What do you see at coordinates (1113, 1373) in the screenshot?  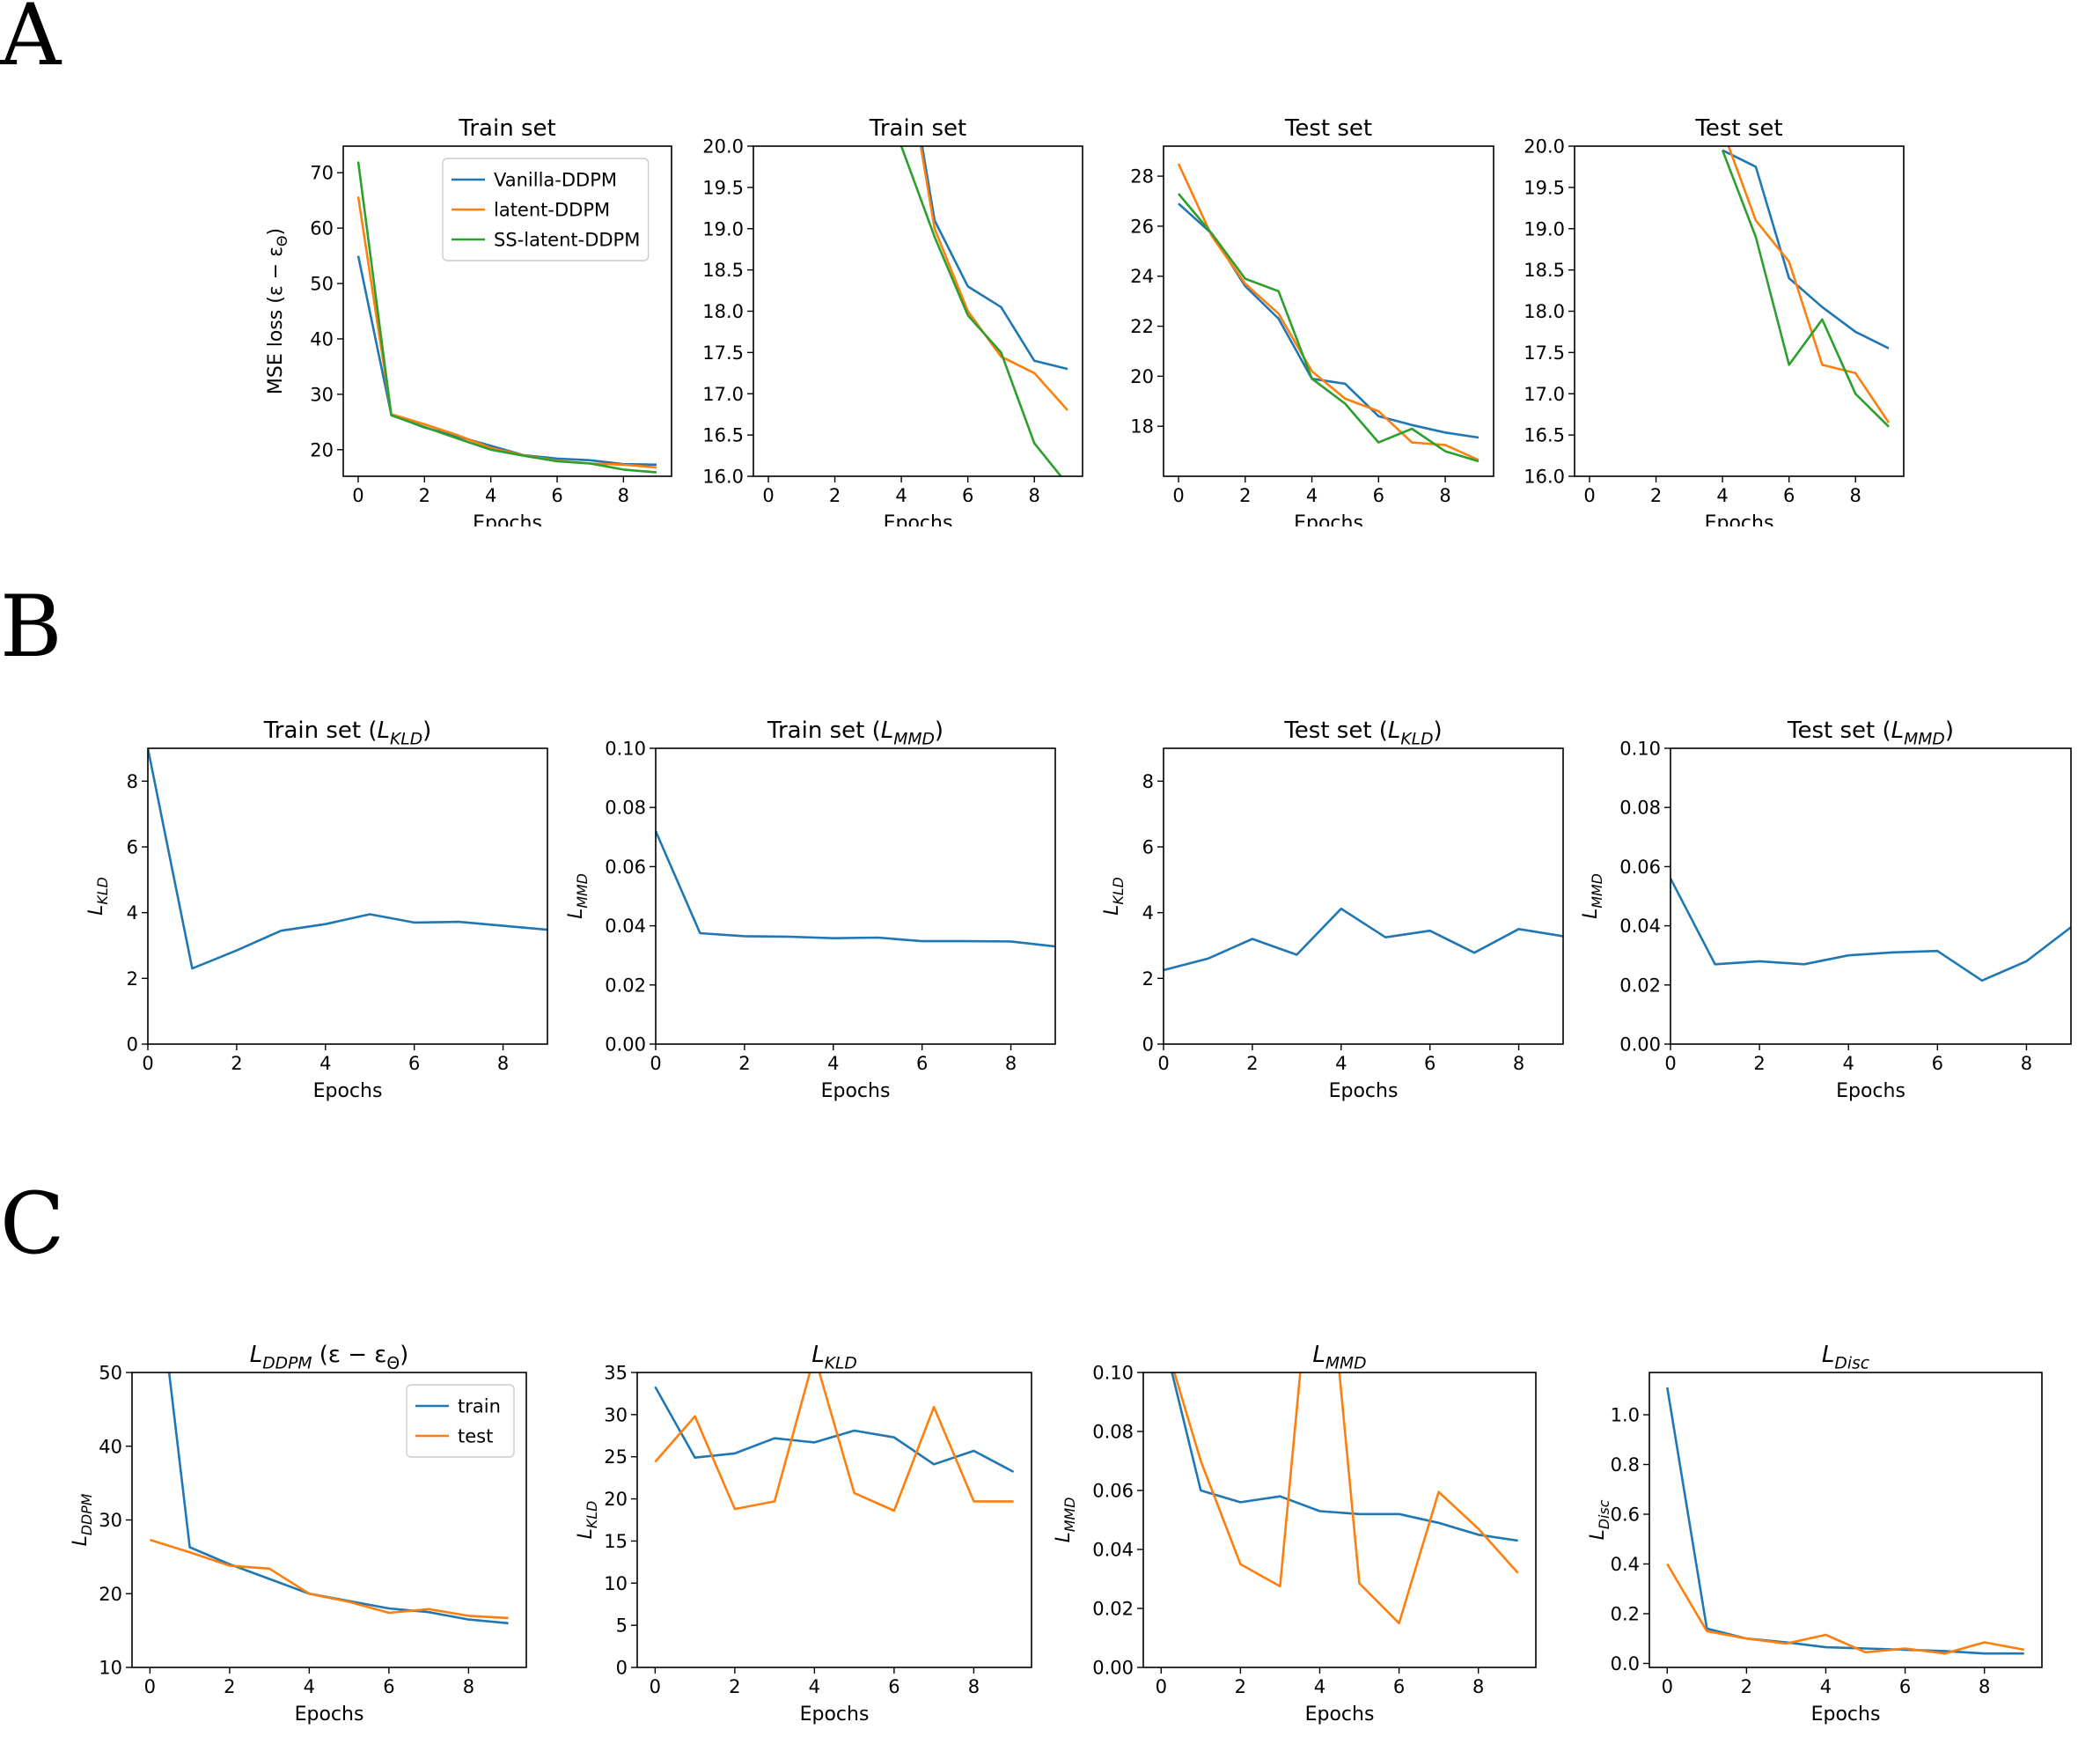 I see `y-tick-label: 0.10` at bounding box center [1113, 1373].